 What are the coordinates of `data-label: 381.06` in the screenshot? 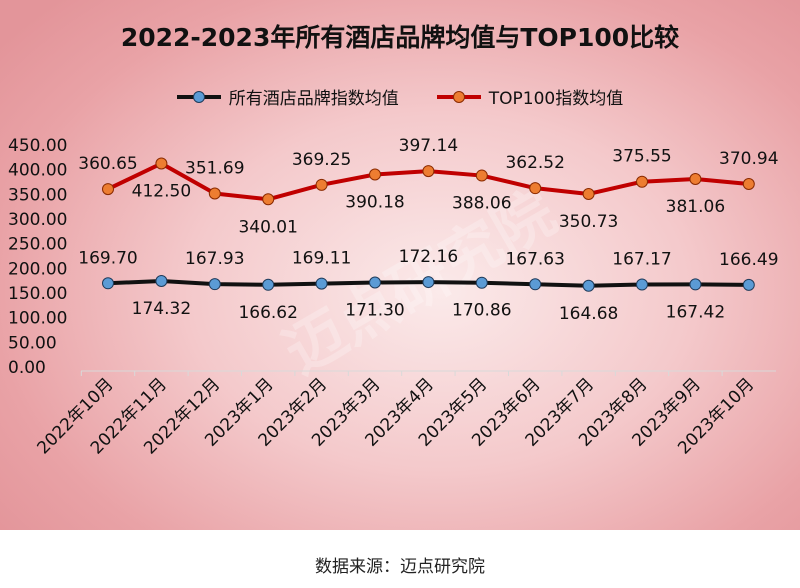 It's located at (695, 207).